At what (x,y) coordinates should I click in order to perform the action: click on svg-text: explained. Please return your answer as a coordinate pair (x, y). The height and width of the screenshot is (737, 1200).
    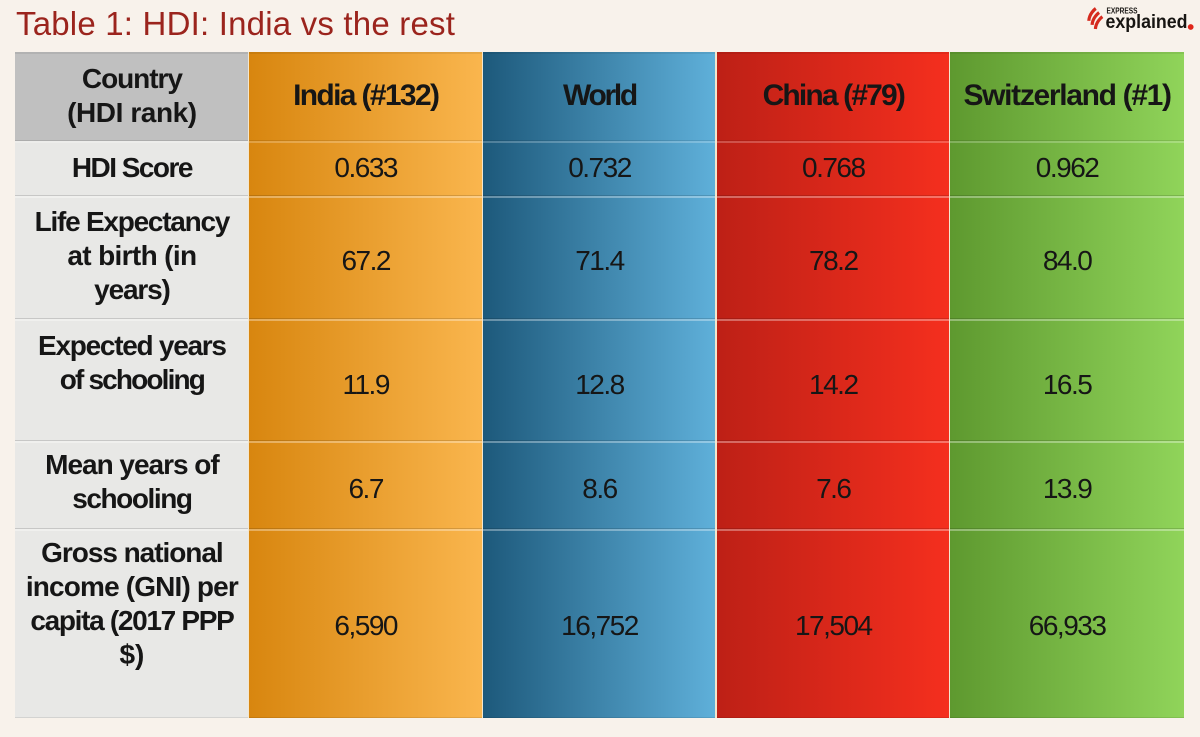
    Looking at the image, I should click on (1147, 22).